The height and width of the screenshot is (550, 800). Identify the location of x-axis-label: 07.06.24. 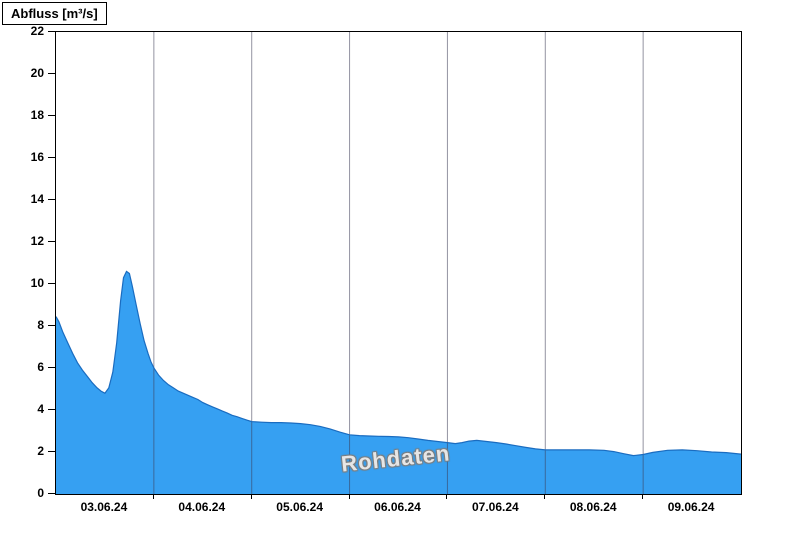
(495, 507).